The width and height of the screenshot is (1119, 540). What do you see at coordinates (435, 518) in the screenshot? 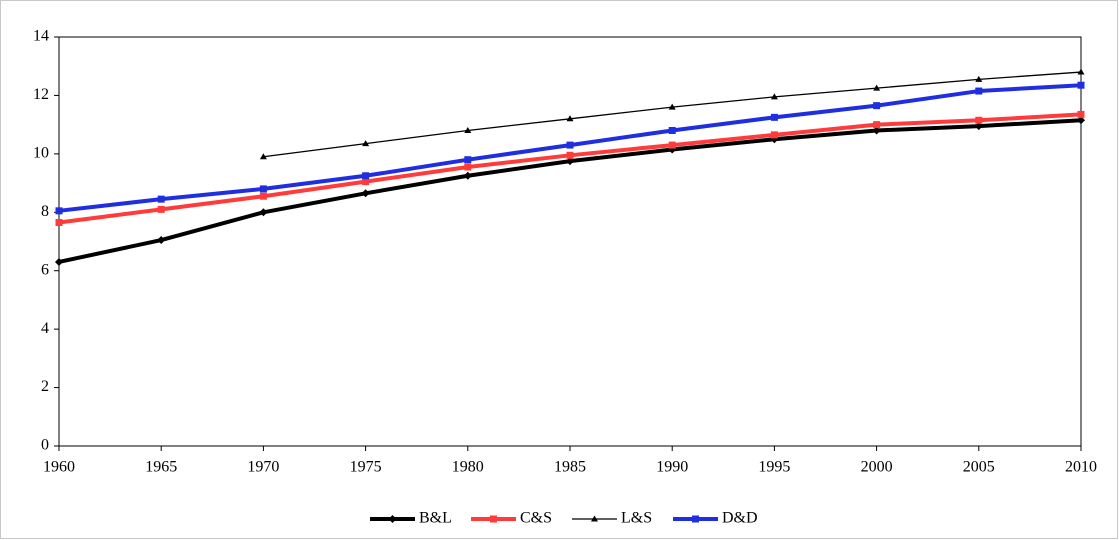
I see `legend-label: B&L` at bounding box center [435, 518].